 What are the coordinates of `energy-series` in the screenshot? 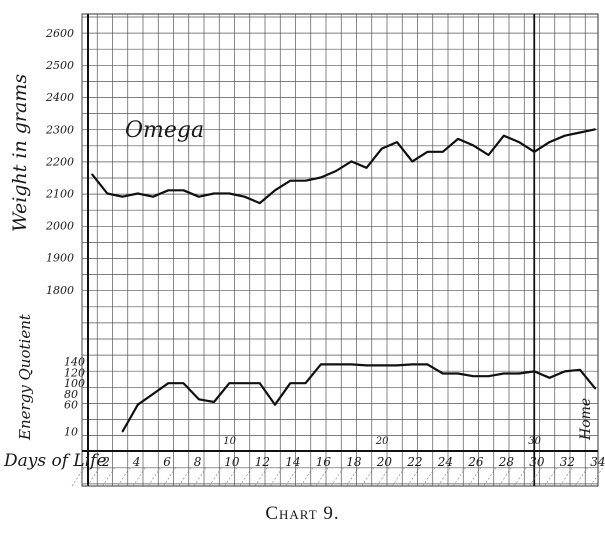 It's located at (359, 398).